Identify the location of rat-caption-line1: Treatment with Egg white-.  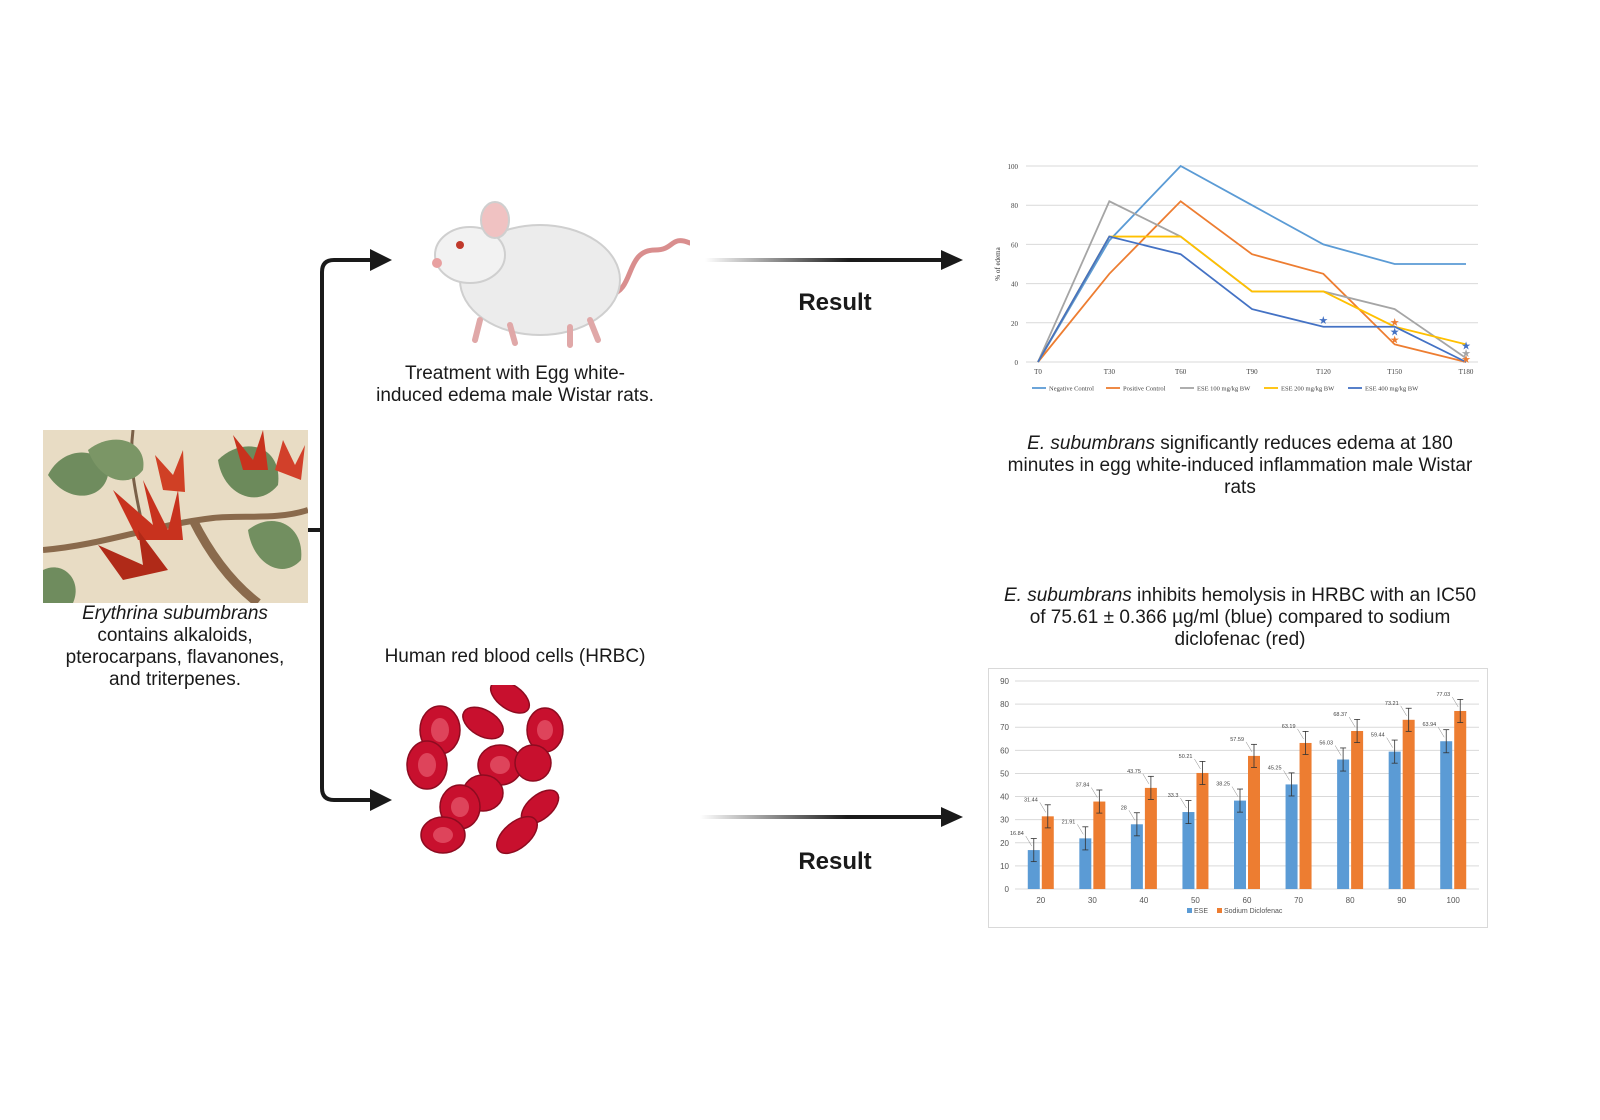
(515, 373).